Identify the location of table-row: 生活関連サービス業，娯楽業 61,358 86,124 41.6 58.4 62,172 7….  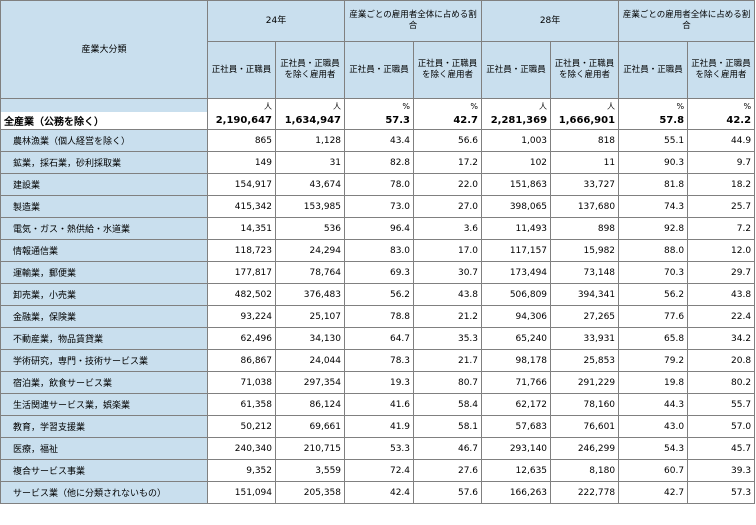
(378, 404).